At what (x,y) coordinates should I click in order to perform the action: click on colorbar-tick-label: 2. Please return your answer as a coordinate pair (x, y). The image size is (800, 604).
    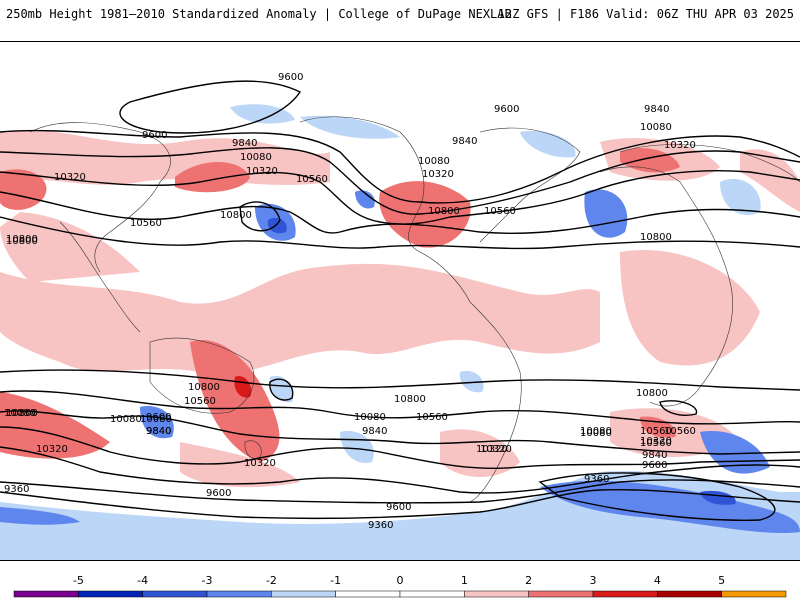
    Looking at the image, I should click on (528, 580).